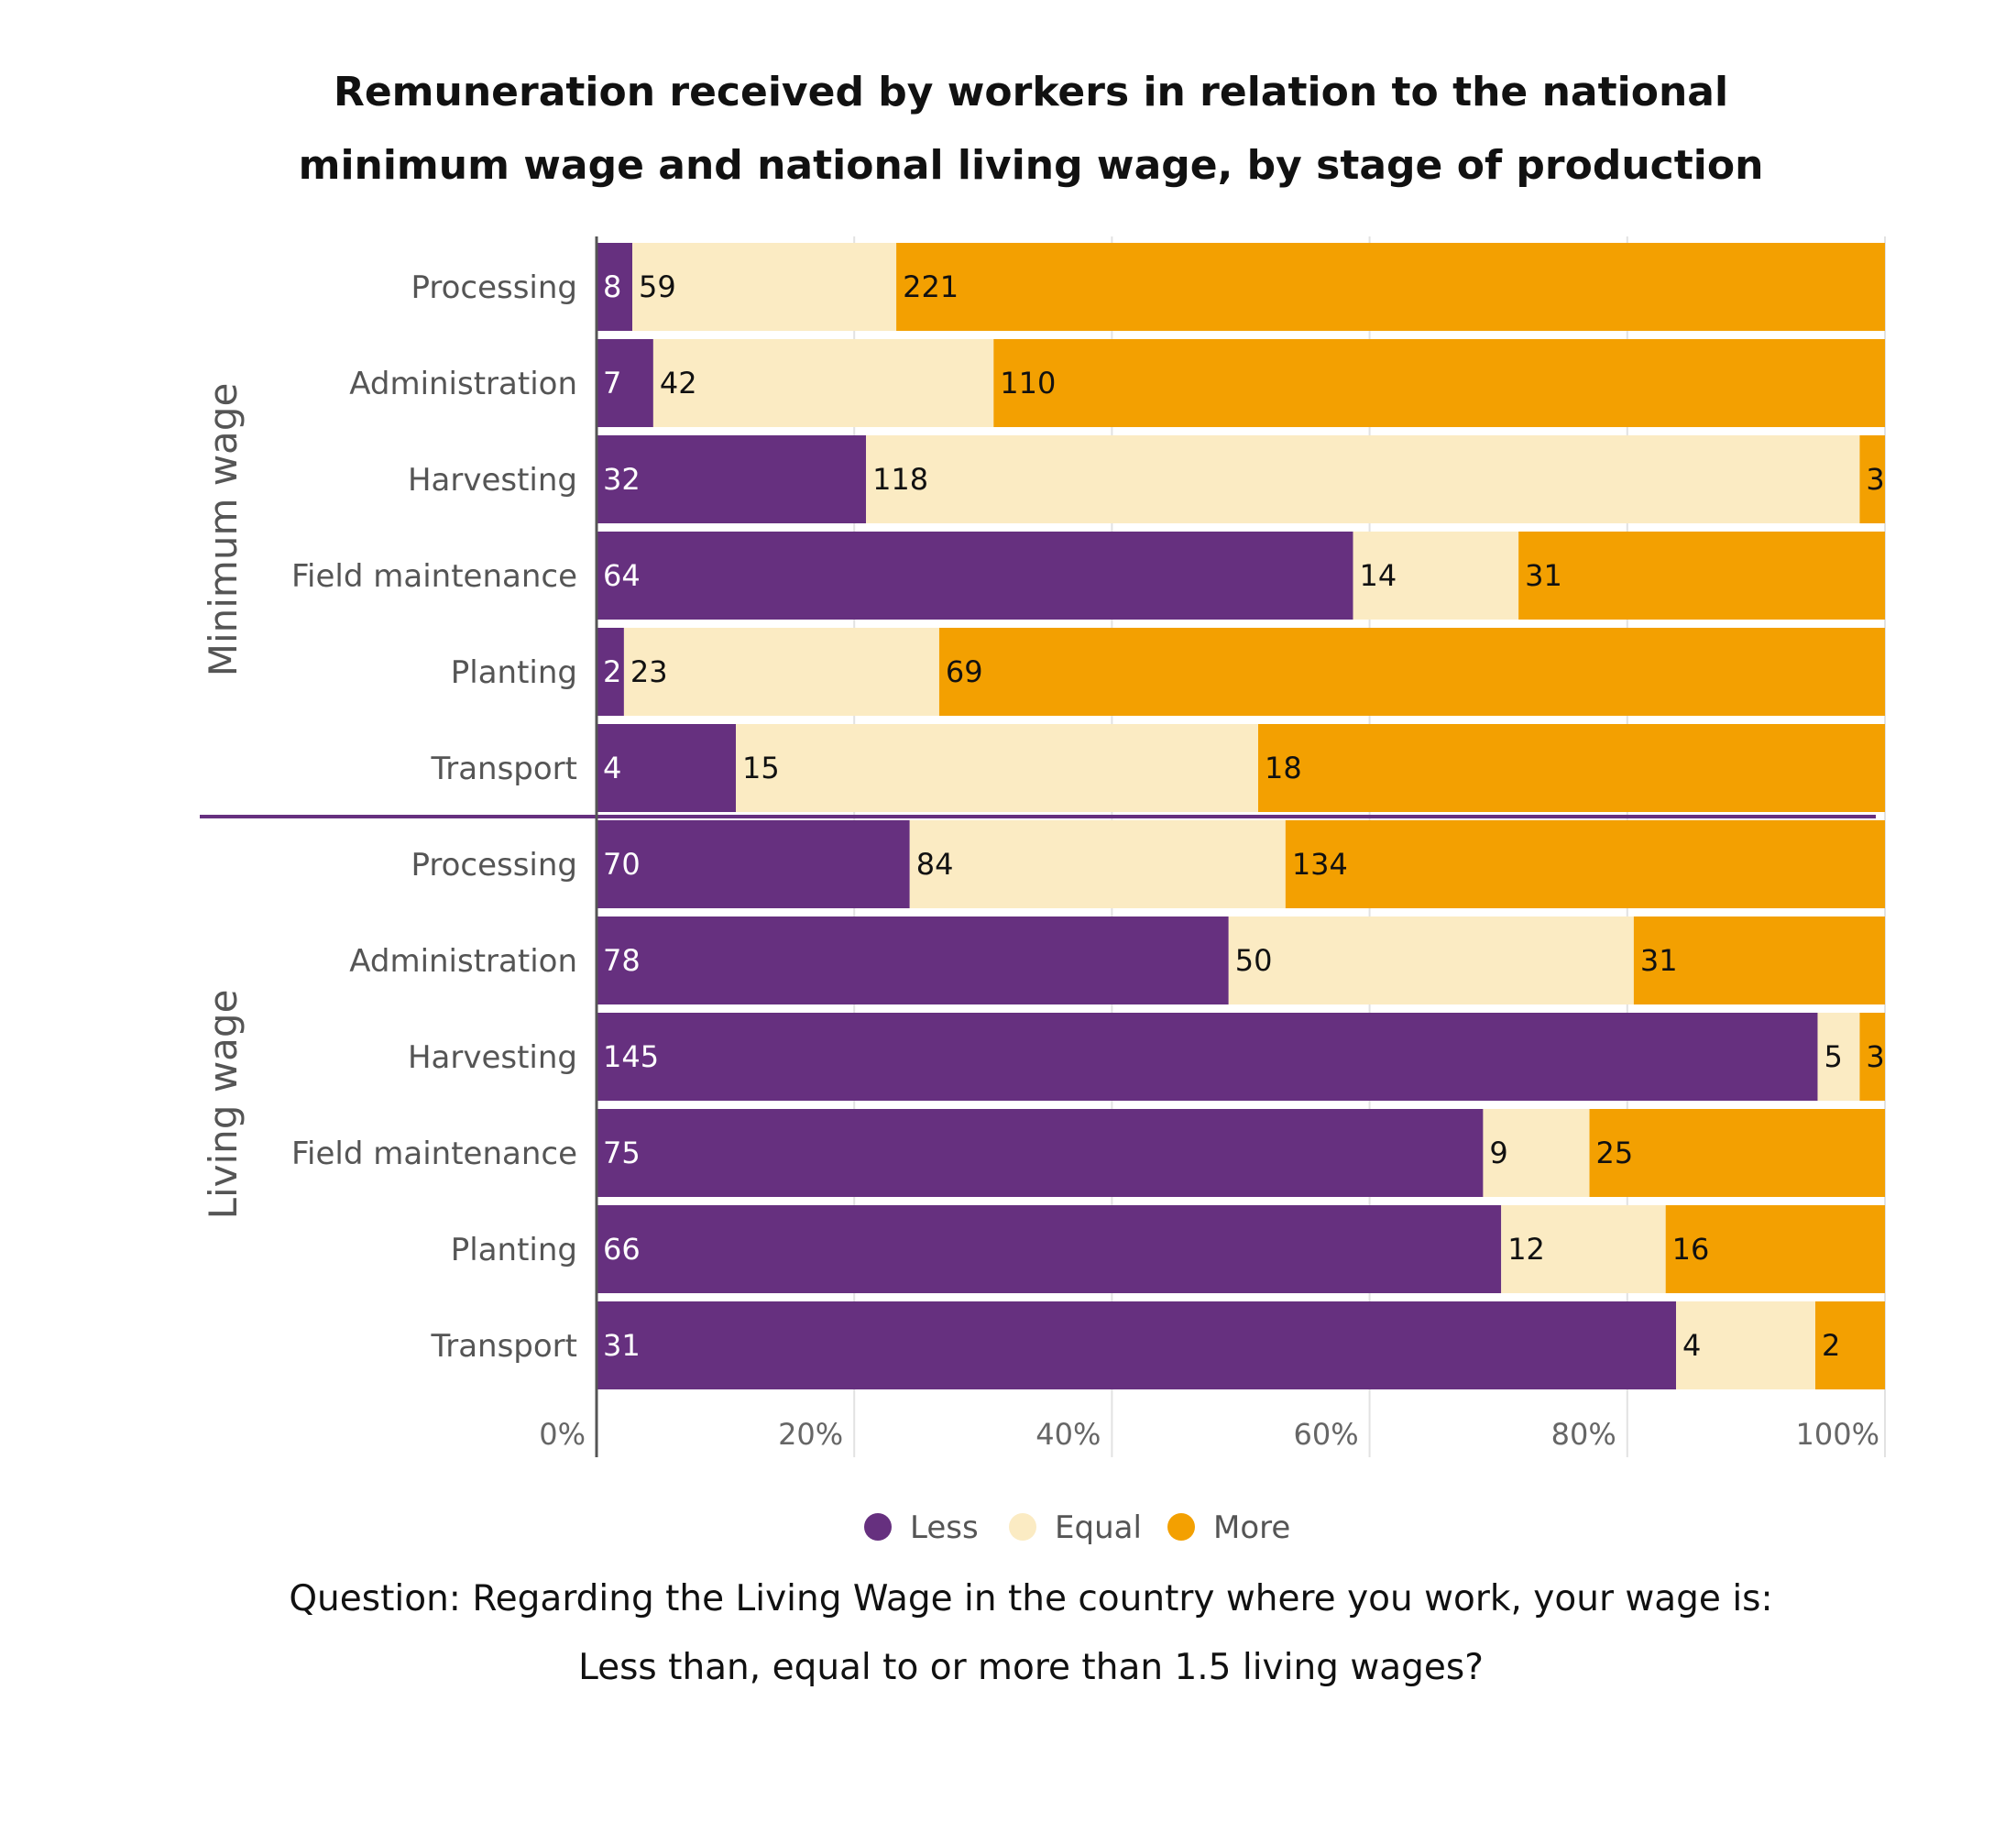 This screenshot has height=1833, width=2016. I want to click on category-label: Planting, so click(514, 1250).